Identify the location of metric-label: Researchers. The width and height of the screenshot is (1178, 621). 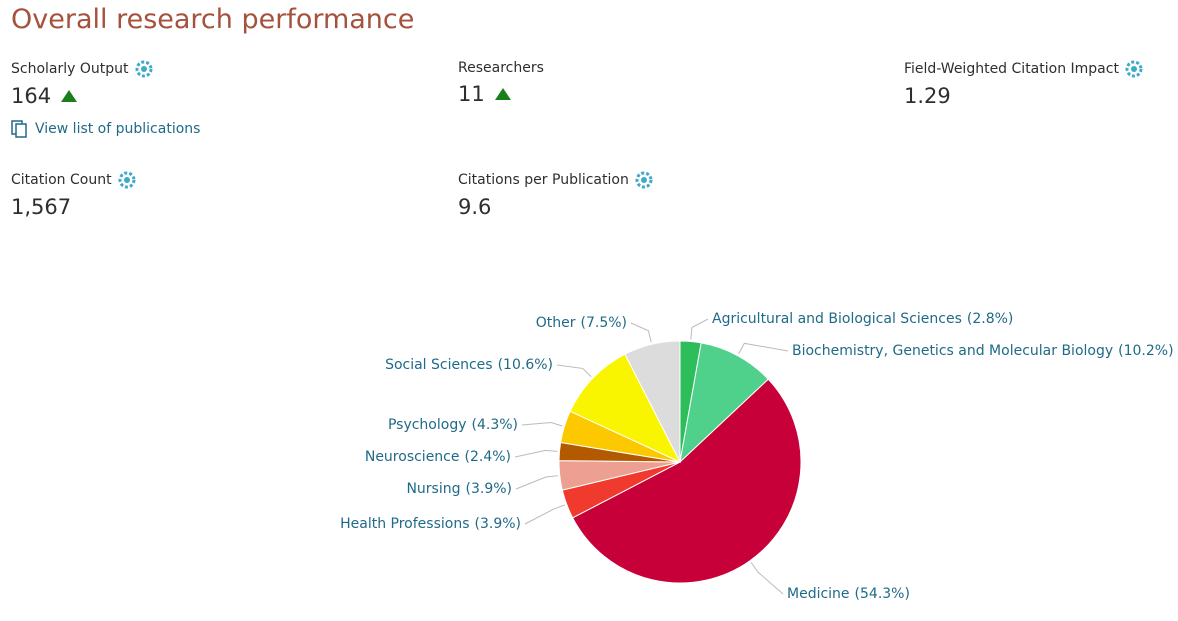
(501, 68).